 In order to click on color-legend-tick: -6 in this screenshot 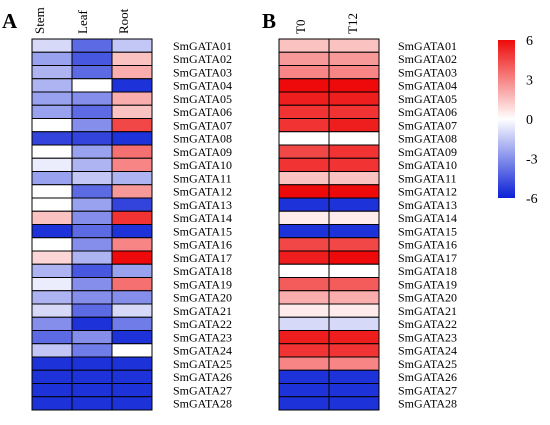, I will do `click(532, 199)`.